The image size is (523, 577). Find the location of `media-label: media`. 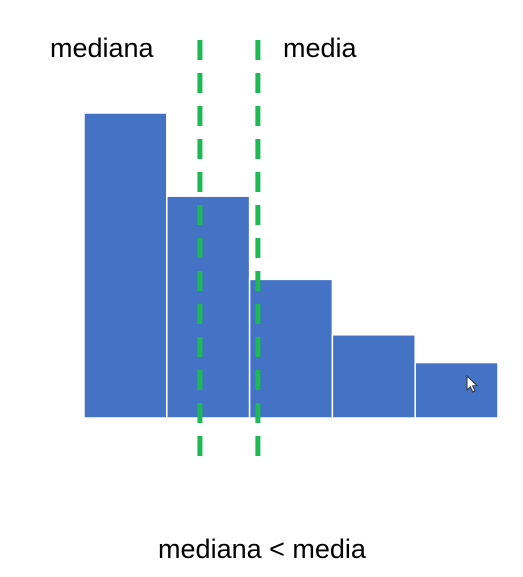

media-label: media is located at coordinates (320, 48).